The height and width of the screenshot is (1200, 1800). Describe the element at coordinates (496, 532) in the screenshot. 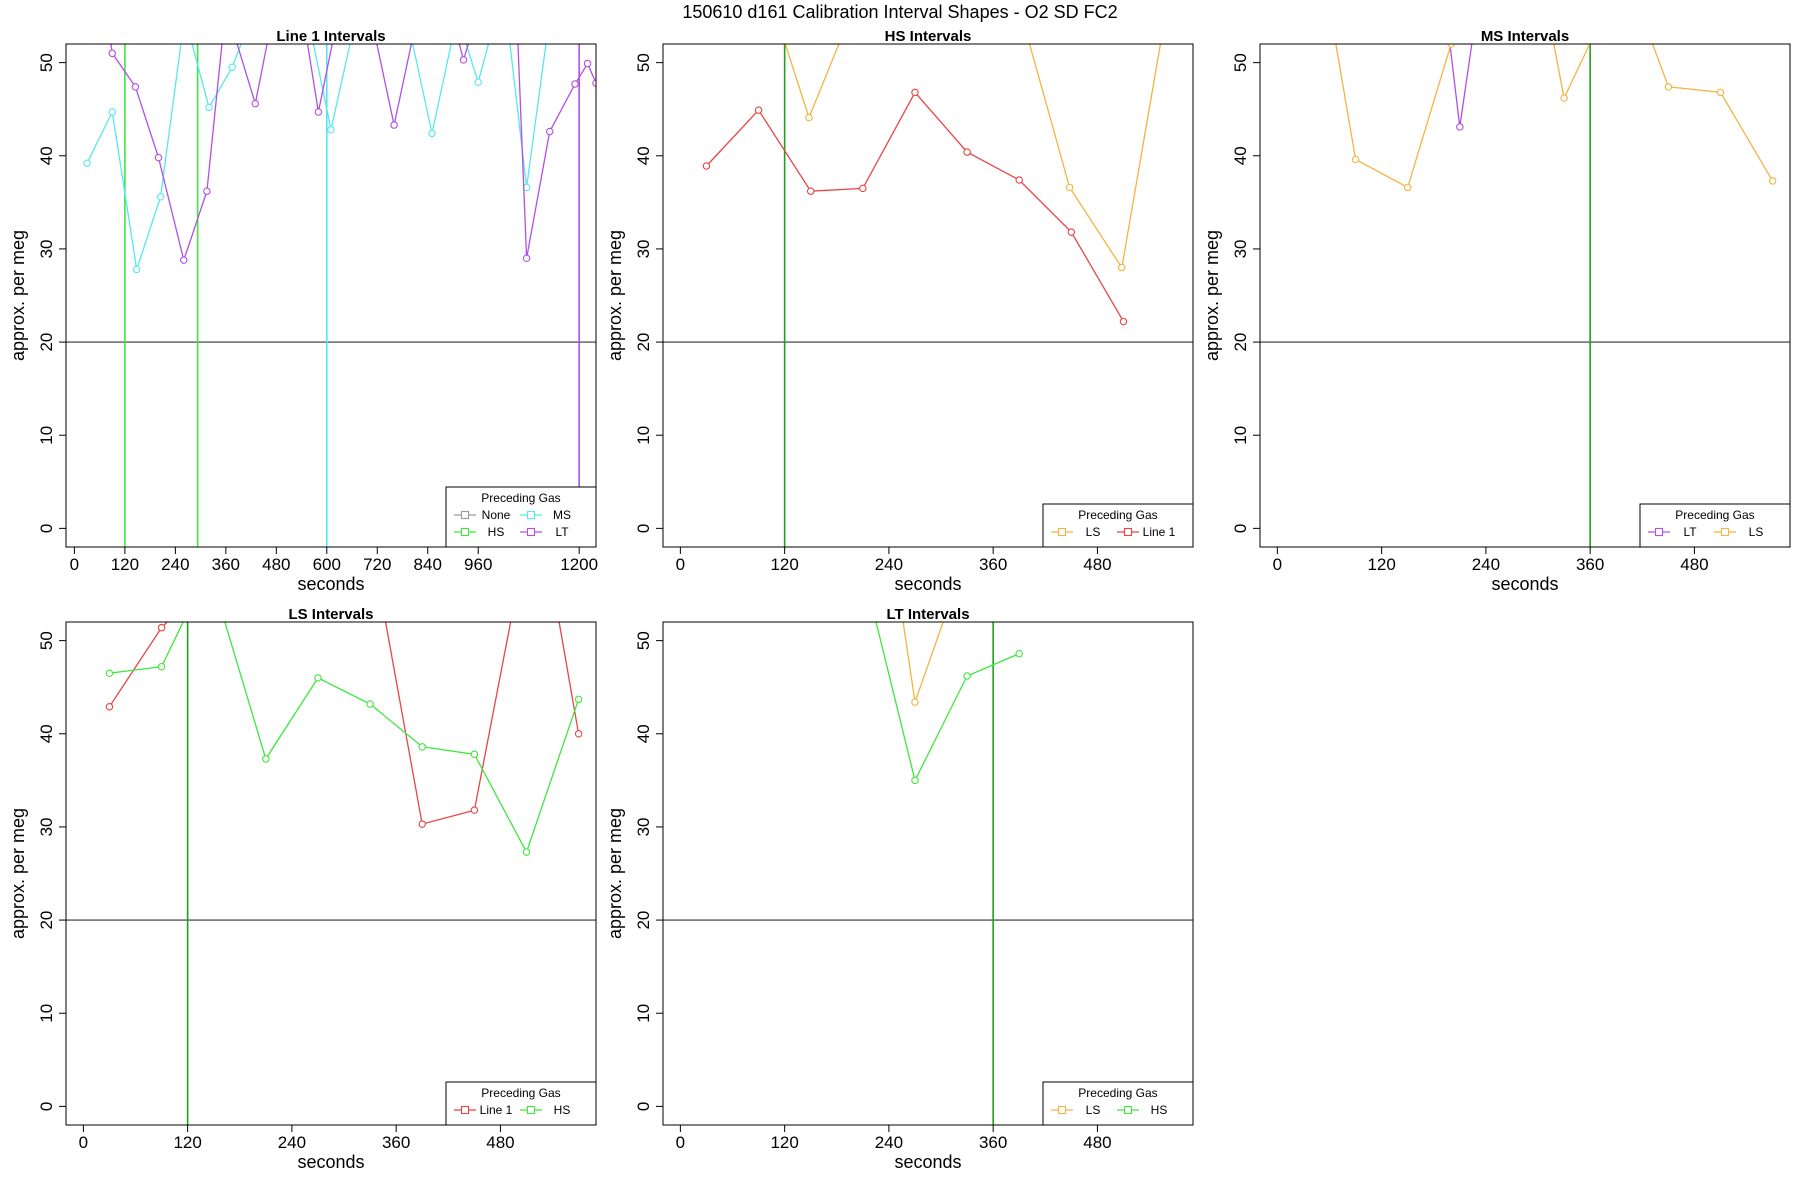

I see `legend-item: HS` at that location.